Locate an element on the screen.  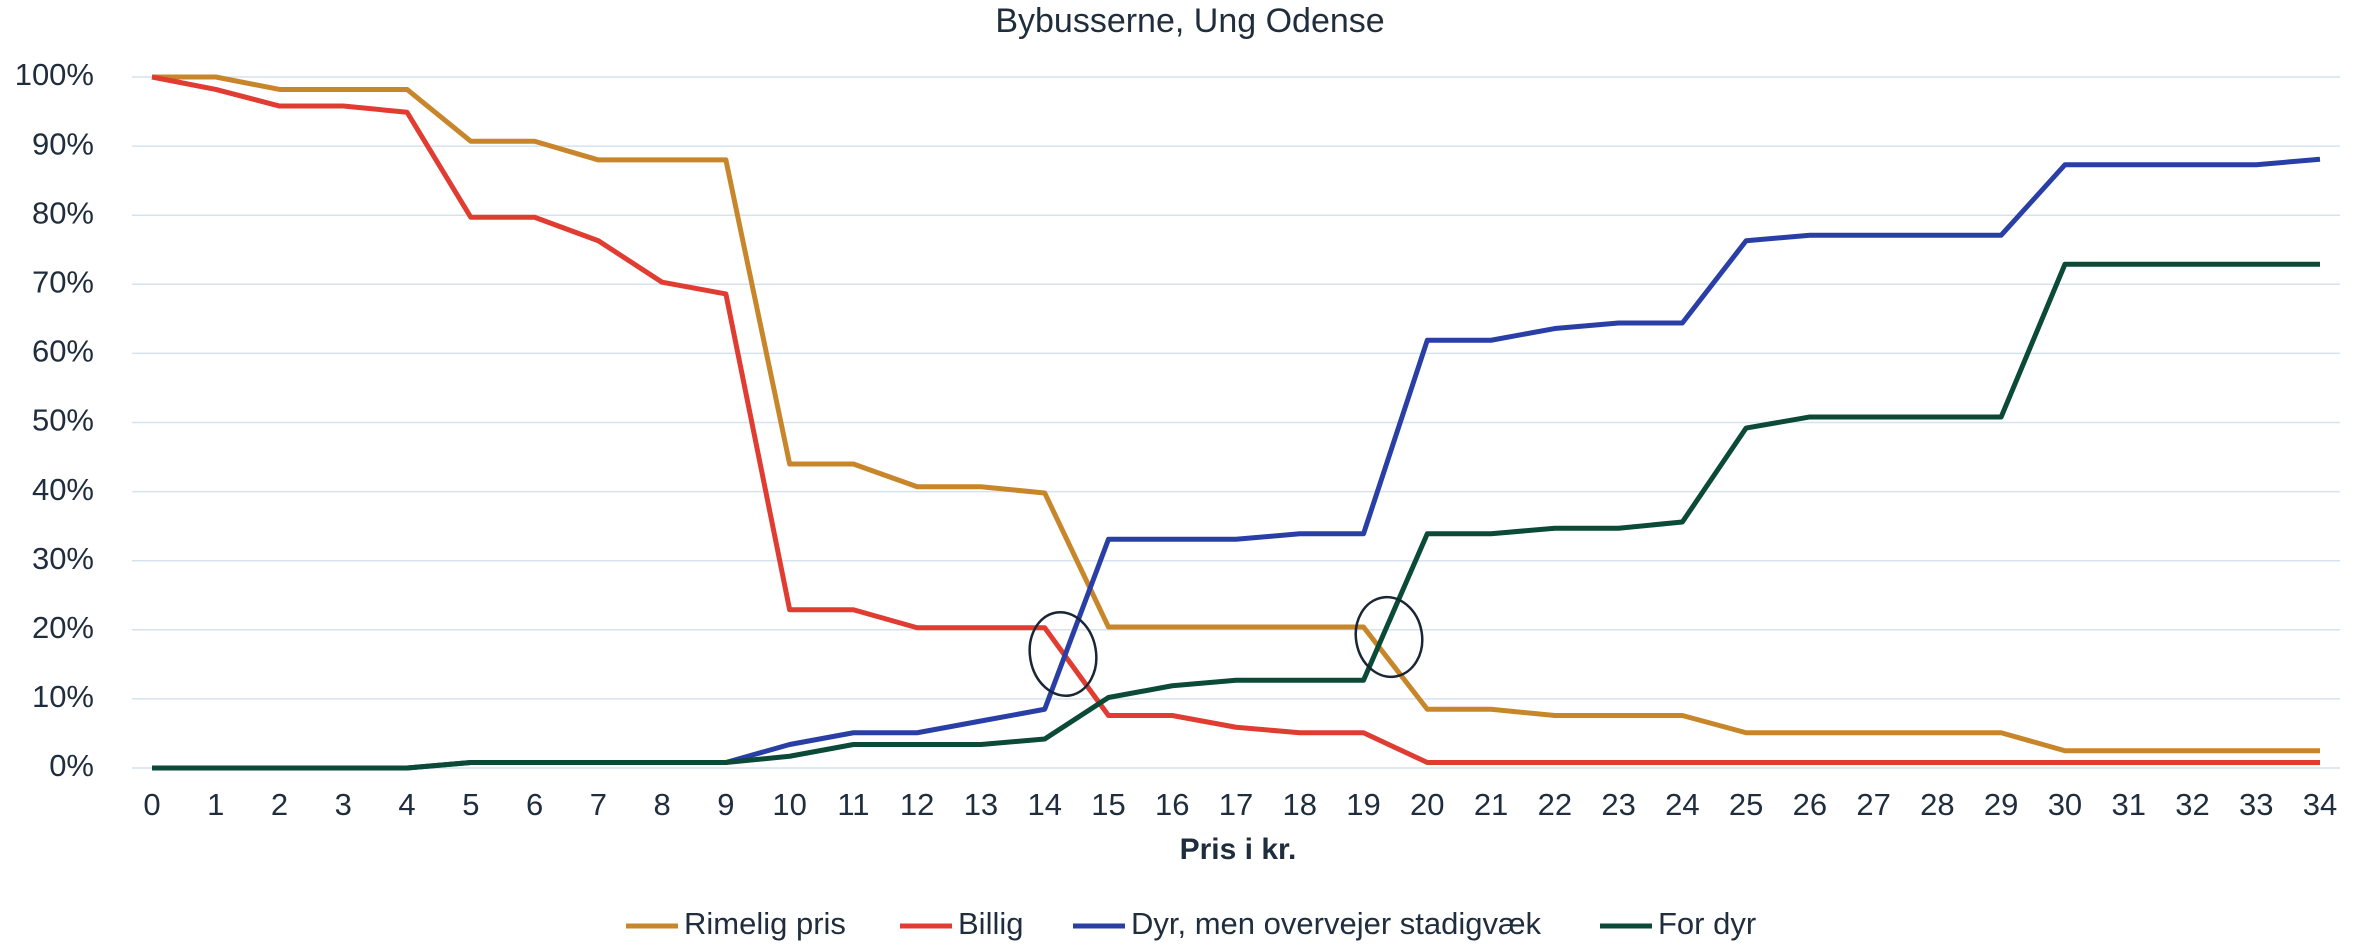
x-tick-label: 25 is located at coordinates (1746, 804).